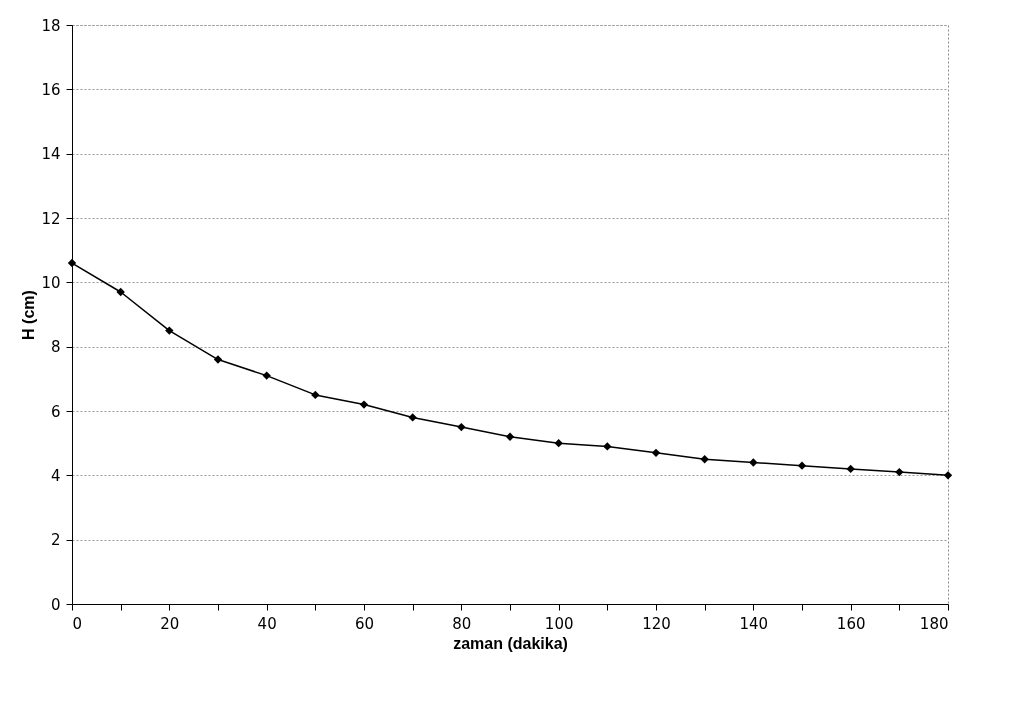 This screenshot has height=702, width=1011. Describe the element at coordinates (851, 623) in the screenshot. I see `x-tick-label: 160` at that location.